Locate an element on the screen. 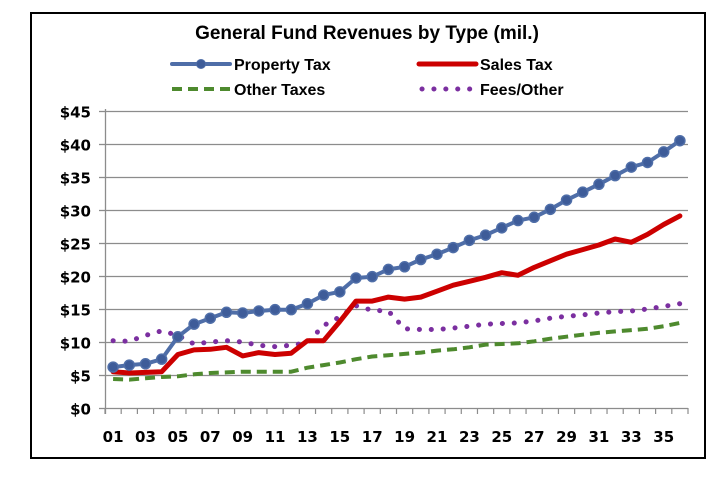 This screenshot has height=477, width=724. x-tick-label: 29 is located at coordinates (566, 437).